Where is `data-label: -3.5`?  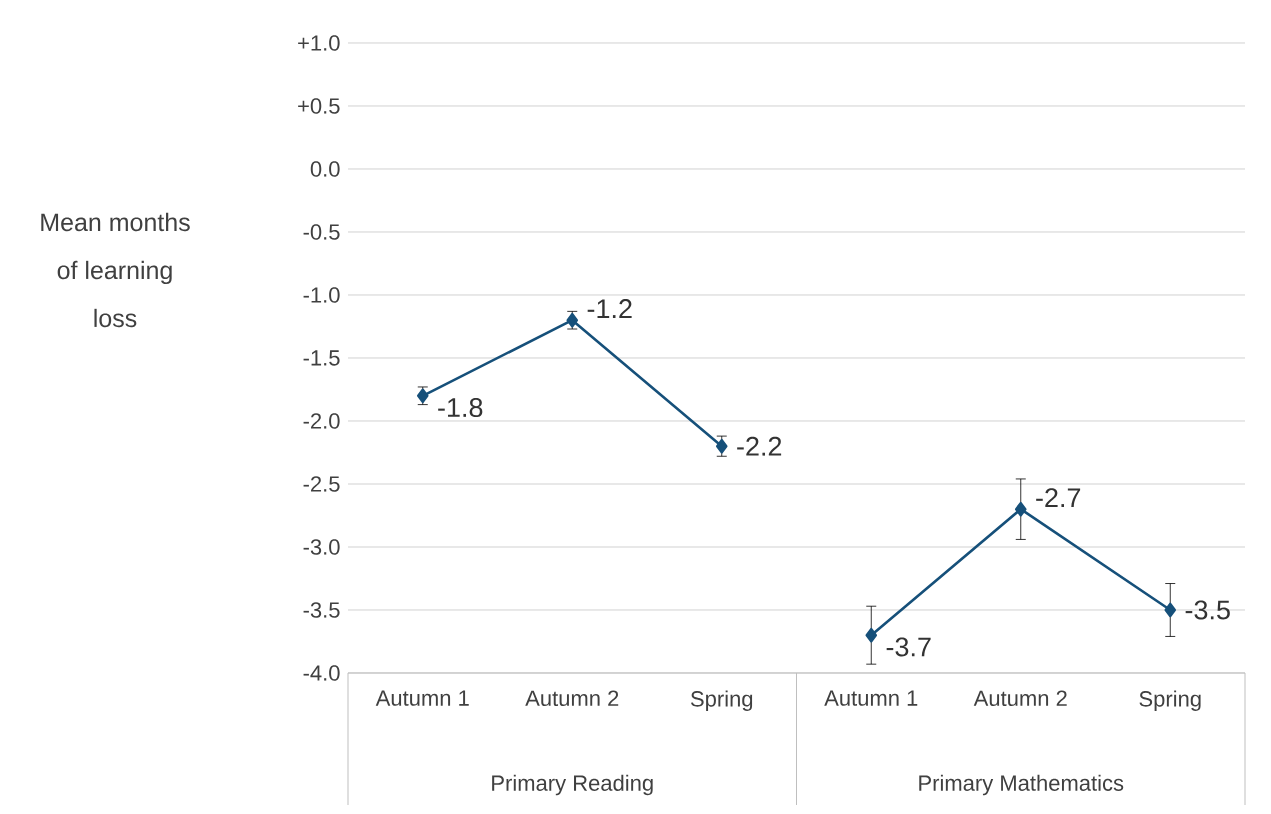
data-label: -3.5 is located at coordinates (1207, 610).